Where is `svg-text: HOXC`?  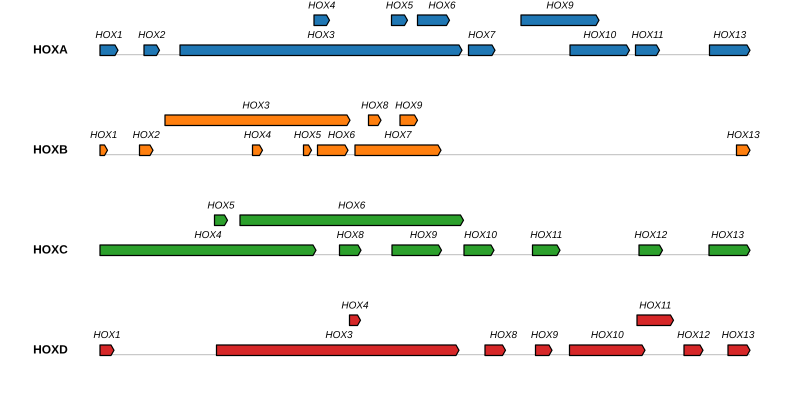 svg-text: HOXC is located at coordinates (50, 250).